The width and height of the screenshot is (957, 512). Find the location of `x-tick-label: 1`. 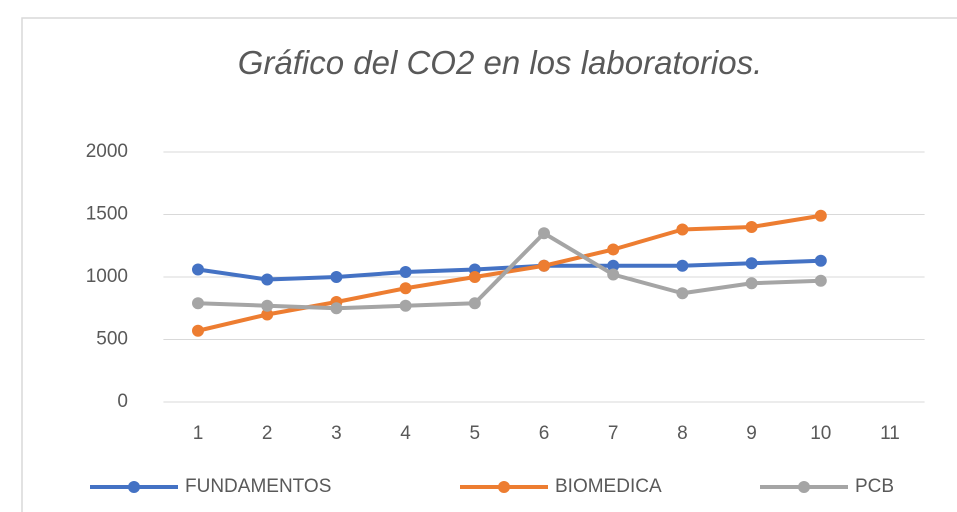

x-tick-label: 1 is located at coordinates (198, 433).